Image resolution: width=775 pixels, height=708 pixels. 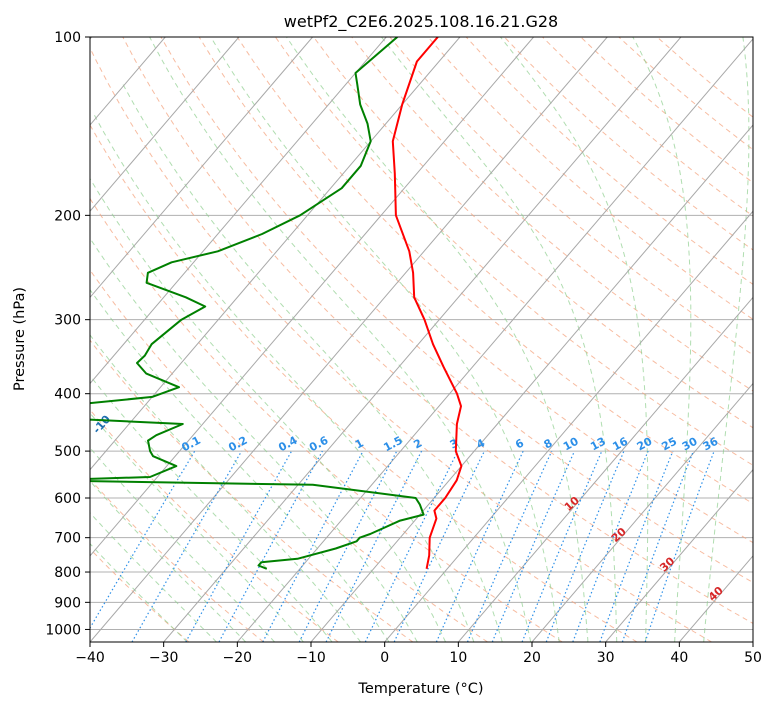 I want to click on y-axis-label: Pressure (hPa), so click(x=20, y=339).